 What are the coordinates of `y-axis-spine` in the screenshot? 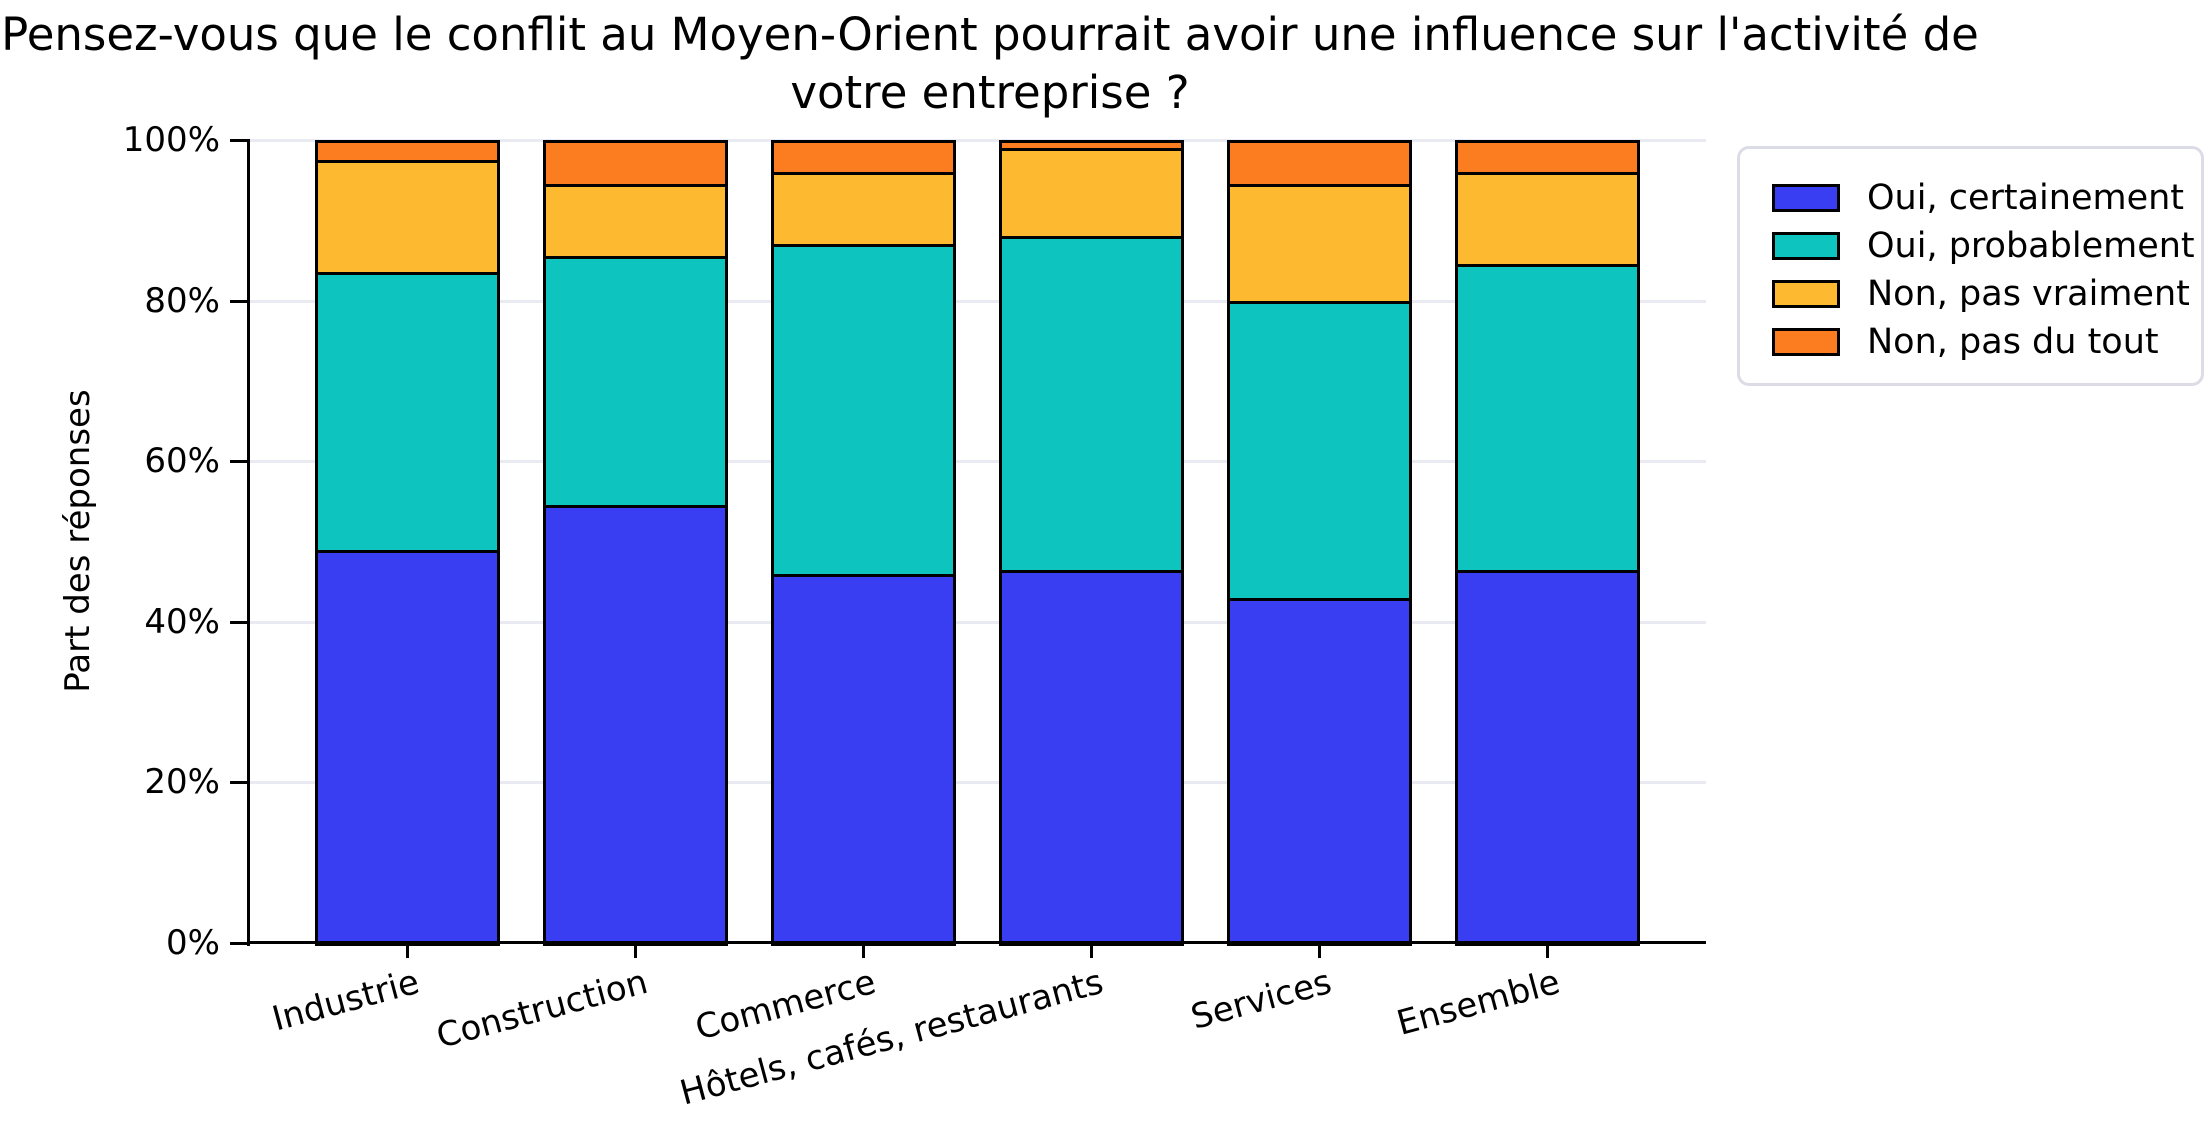 It's located at (248, 542).